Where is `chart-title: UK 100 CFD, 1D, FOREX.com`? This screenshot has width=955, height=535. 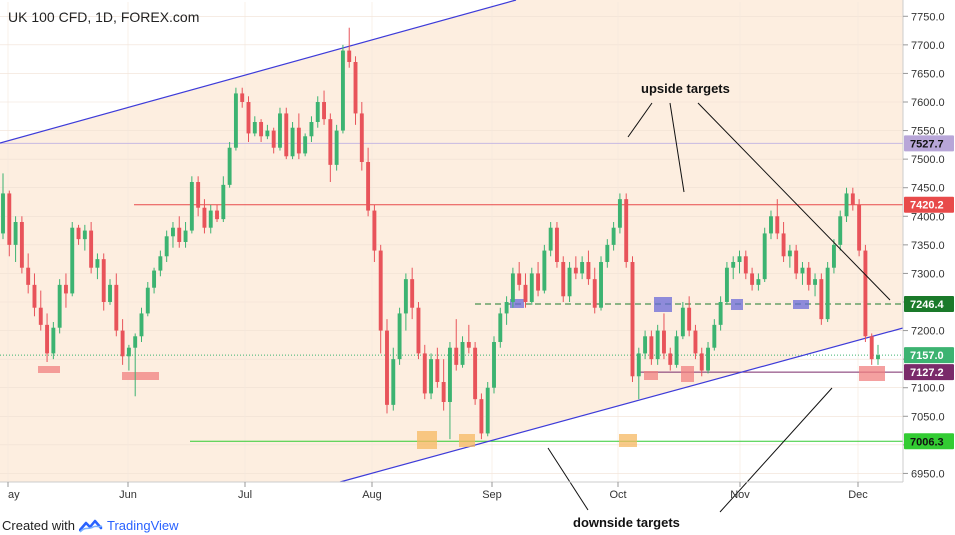 chart-title: UK 100 CFD, 1D, FOREX.com is located at coordinates (104, 17).